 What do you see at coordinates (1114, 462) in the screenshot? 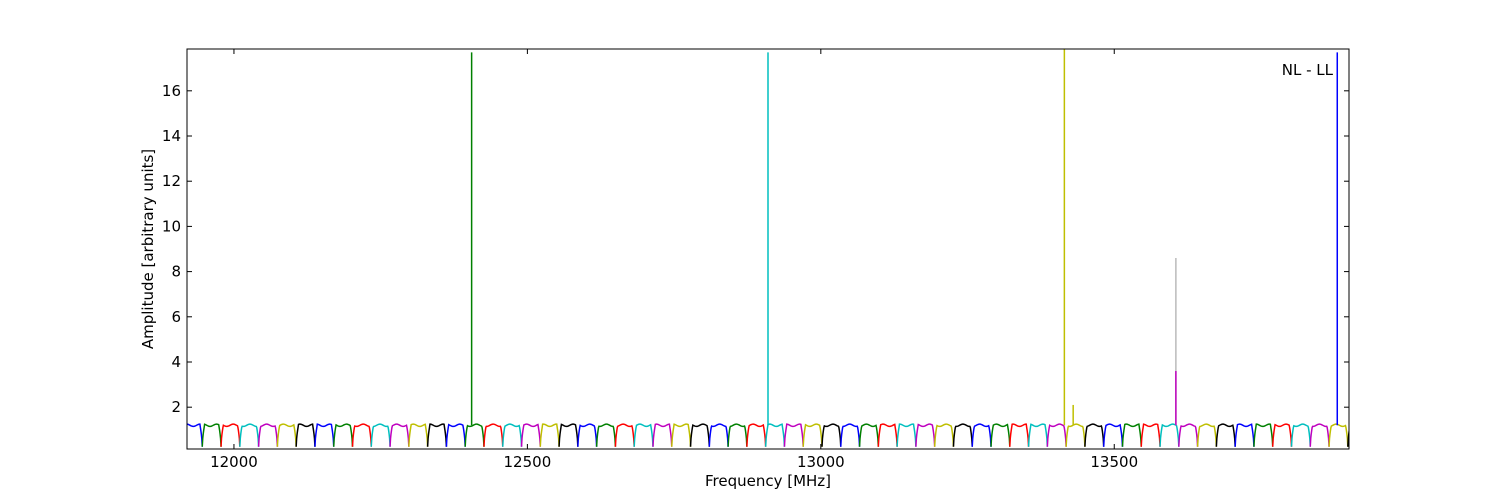
I see `x-tick-label: 13500` at bounding box center [1114, 462].